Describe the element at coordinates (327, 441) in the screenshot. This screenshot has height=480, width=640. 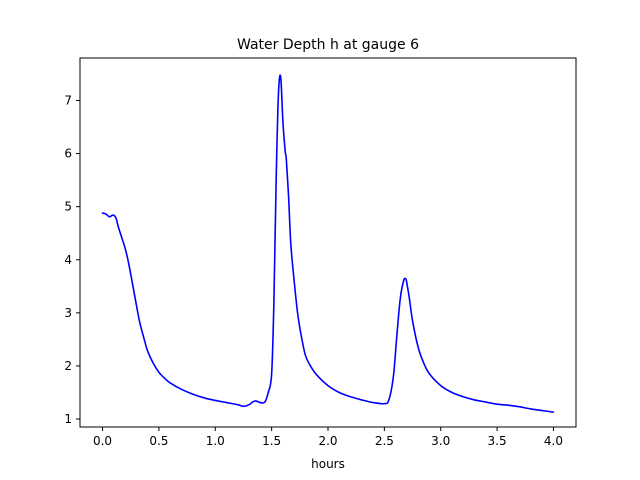
I see `x-tick-label: 2.0` at that location.